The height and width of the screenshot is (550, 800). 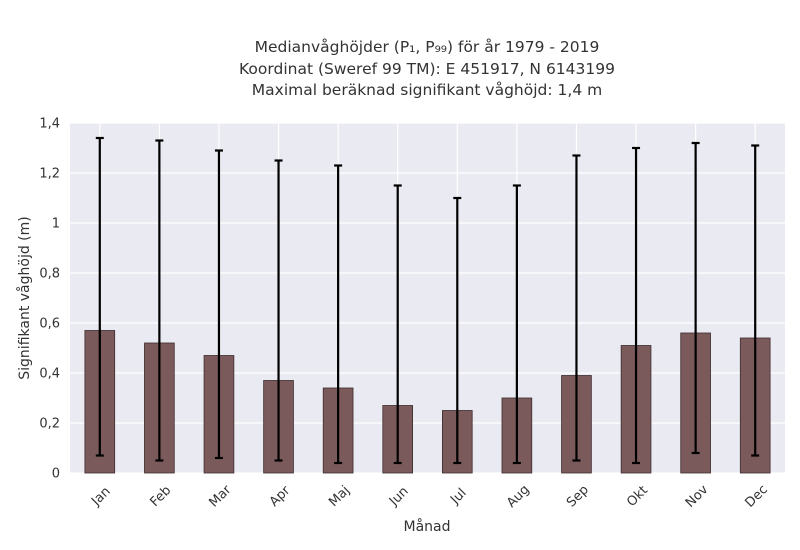 What do you see at coordinates (49, 174) in the screenshot?
I see `y-tick-label: 1,2` at bounding box center [49, 174].